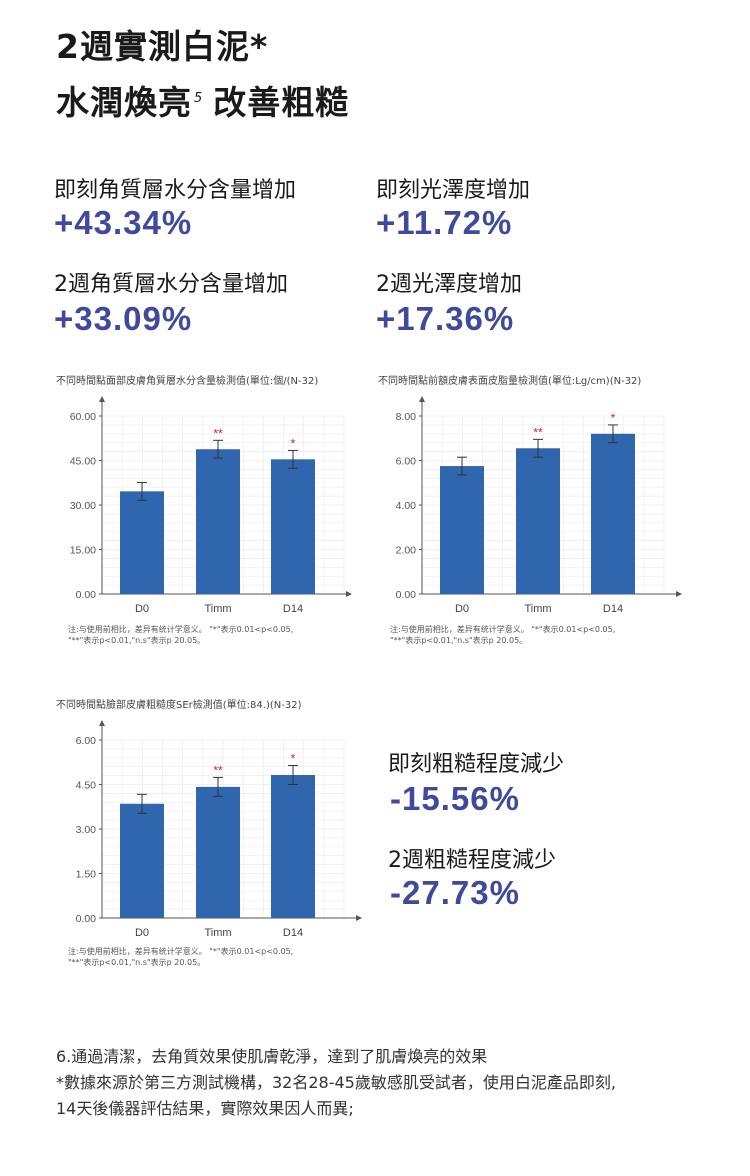  I want to click on stat-value-week2-gloss: +17.36%, so click(445, 318).